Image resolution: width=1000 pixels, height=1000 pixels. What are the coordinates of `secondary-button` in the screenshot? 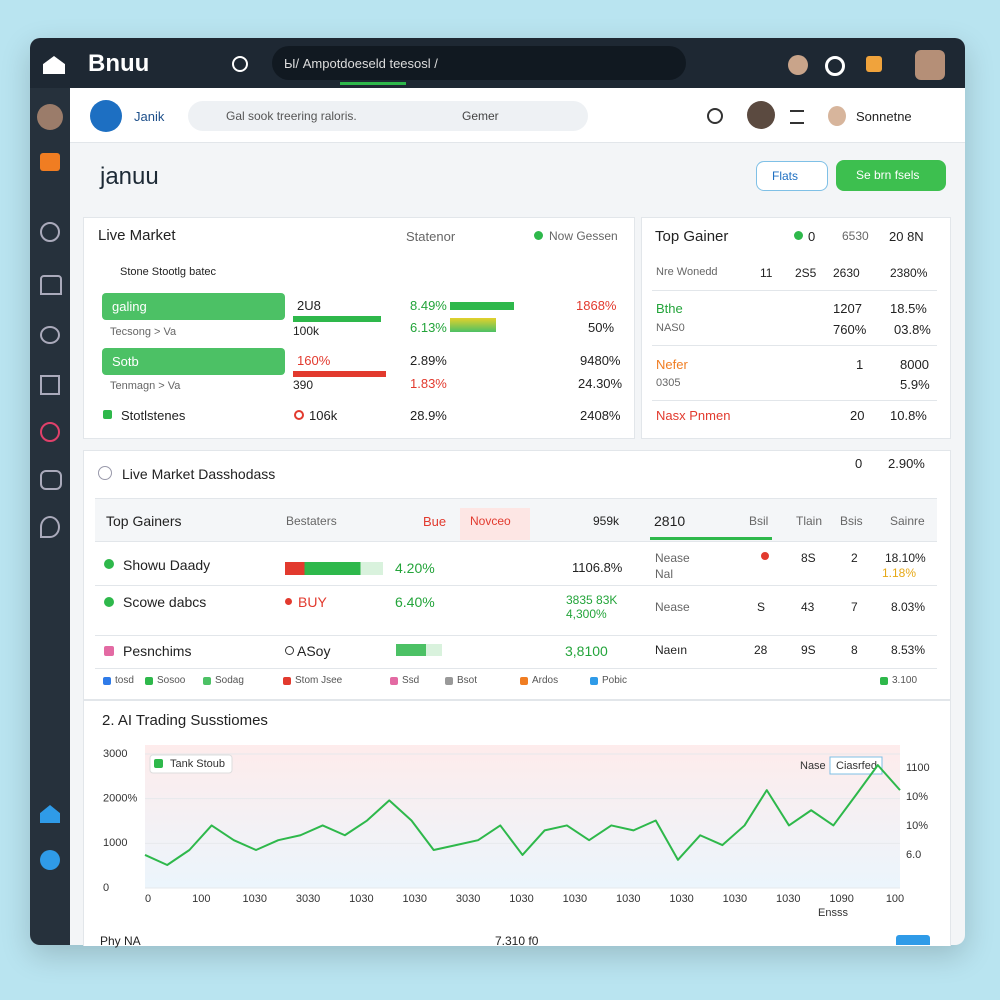 It's located at (792, 176).